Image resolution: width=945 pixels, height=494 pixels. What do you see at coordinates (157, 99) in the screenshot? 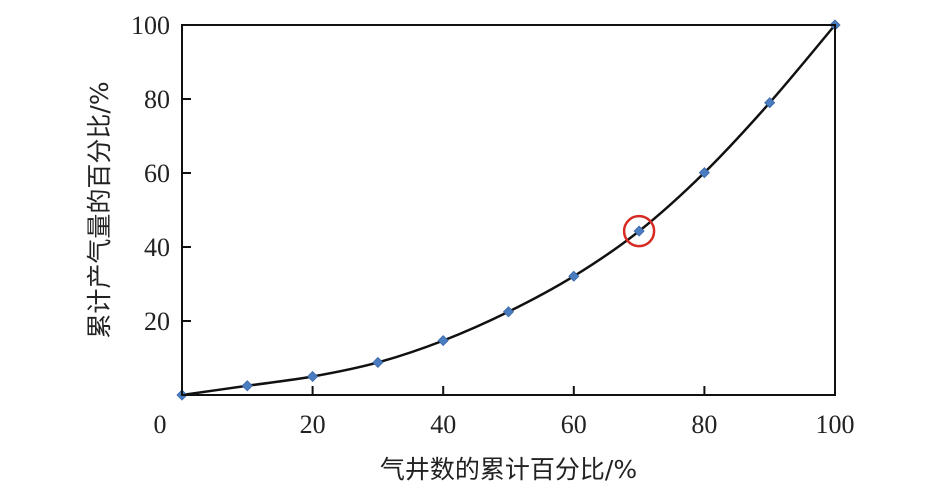
I see `y-tick-label: 80` at bounding box center [157, 99].